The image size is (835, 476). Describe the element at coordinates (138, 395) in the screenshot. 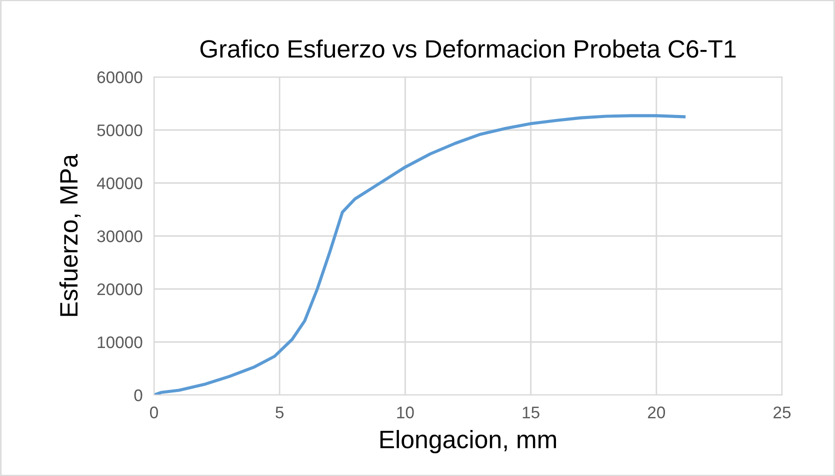

I see `y-tick-label: 0` at that location.